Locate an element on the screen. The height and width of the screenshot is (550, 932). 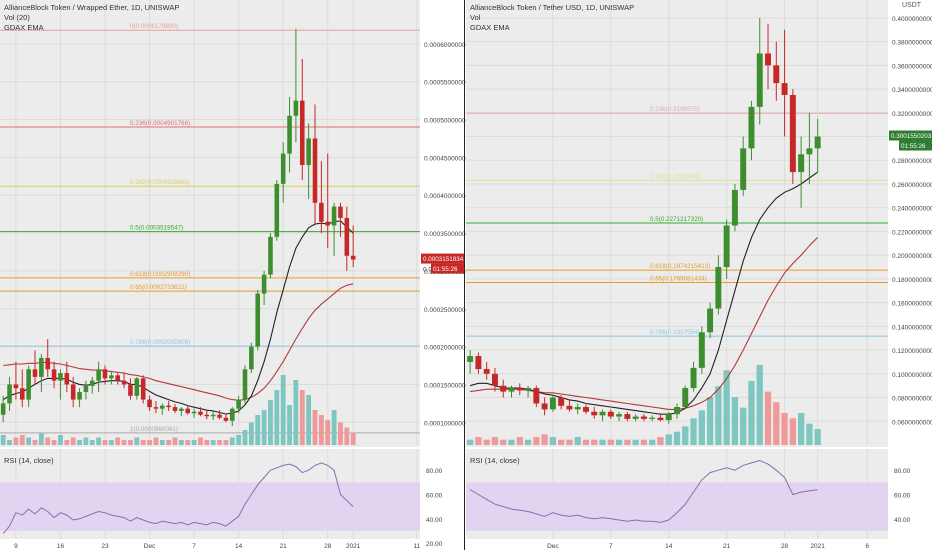
left-indicator-ema: GDAX EMA is located at coordinates (24, 27).